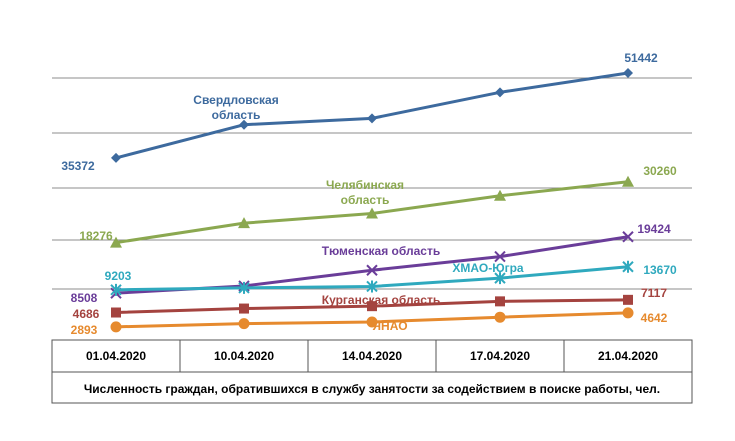 Image resolution: width=735 pixels, height=441 pixels. What do you see at coordinates (660, 270) in the screenshot?
I see `data-label: 13670` at bounding box center [660, 270].